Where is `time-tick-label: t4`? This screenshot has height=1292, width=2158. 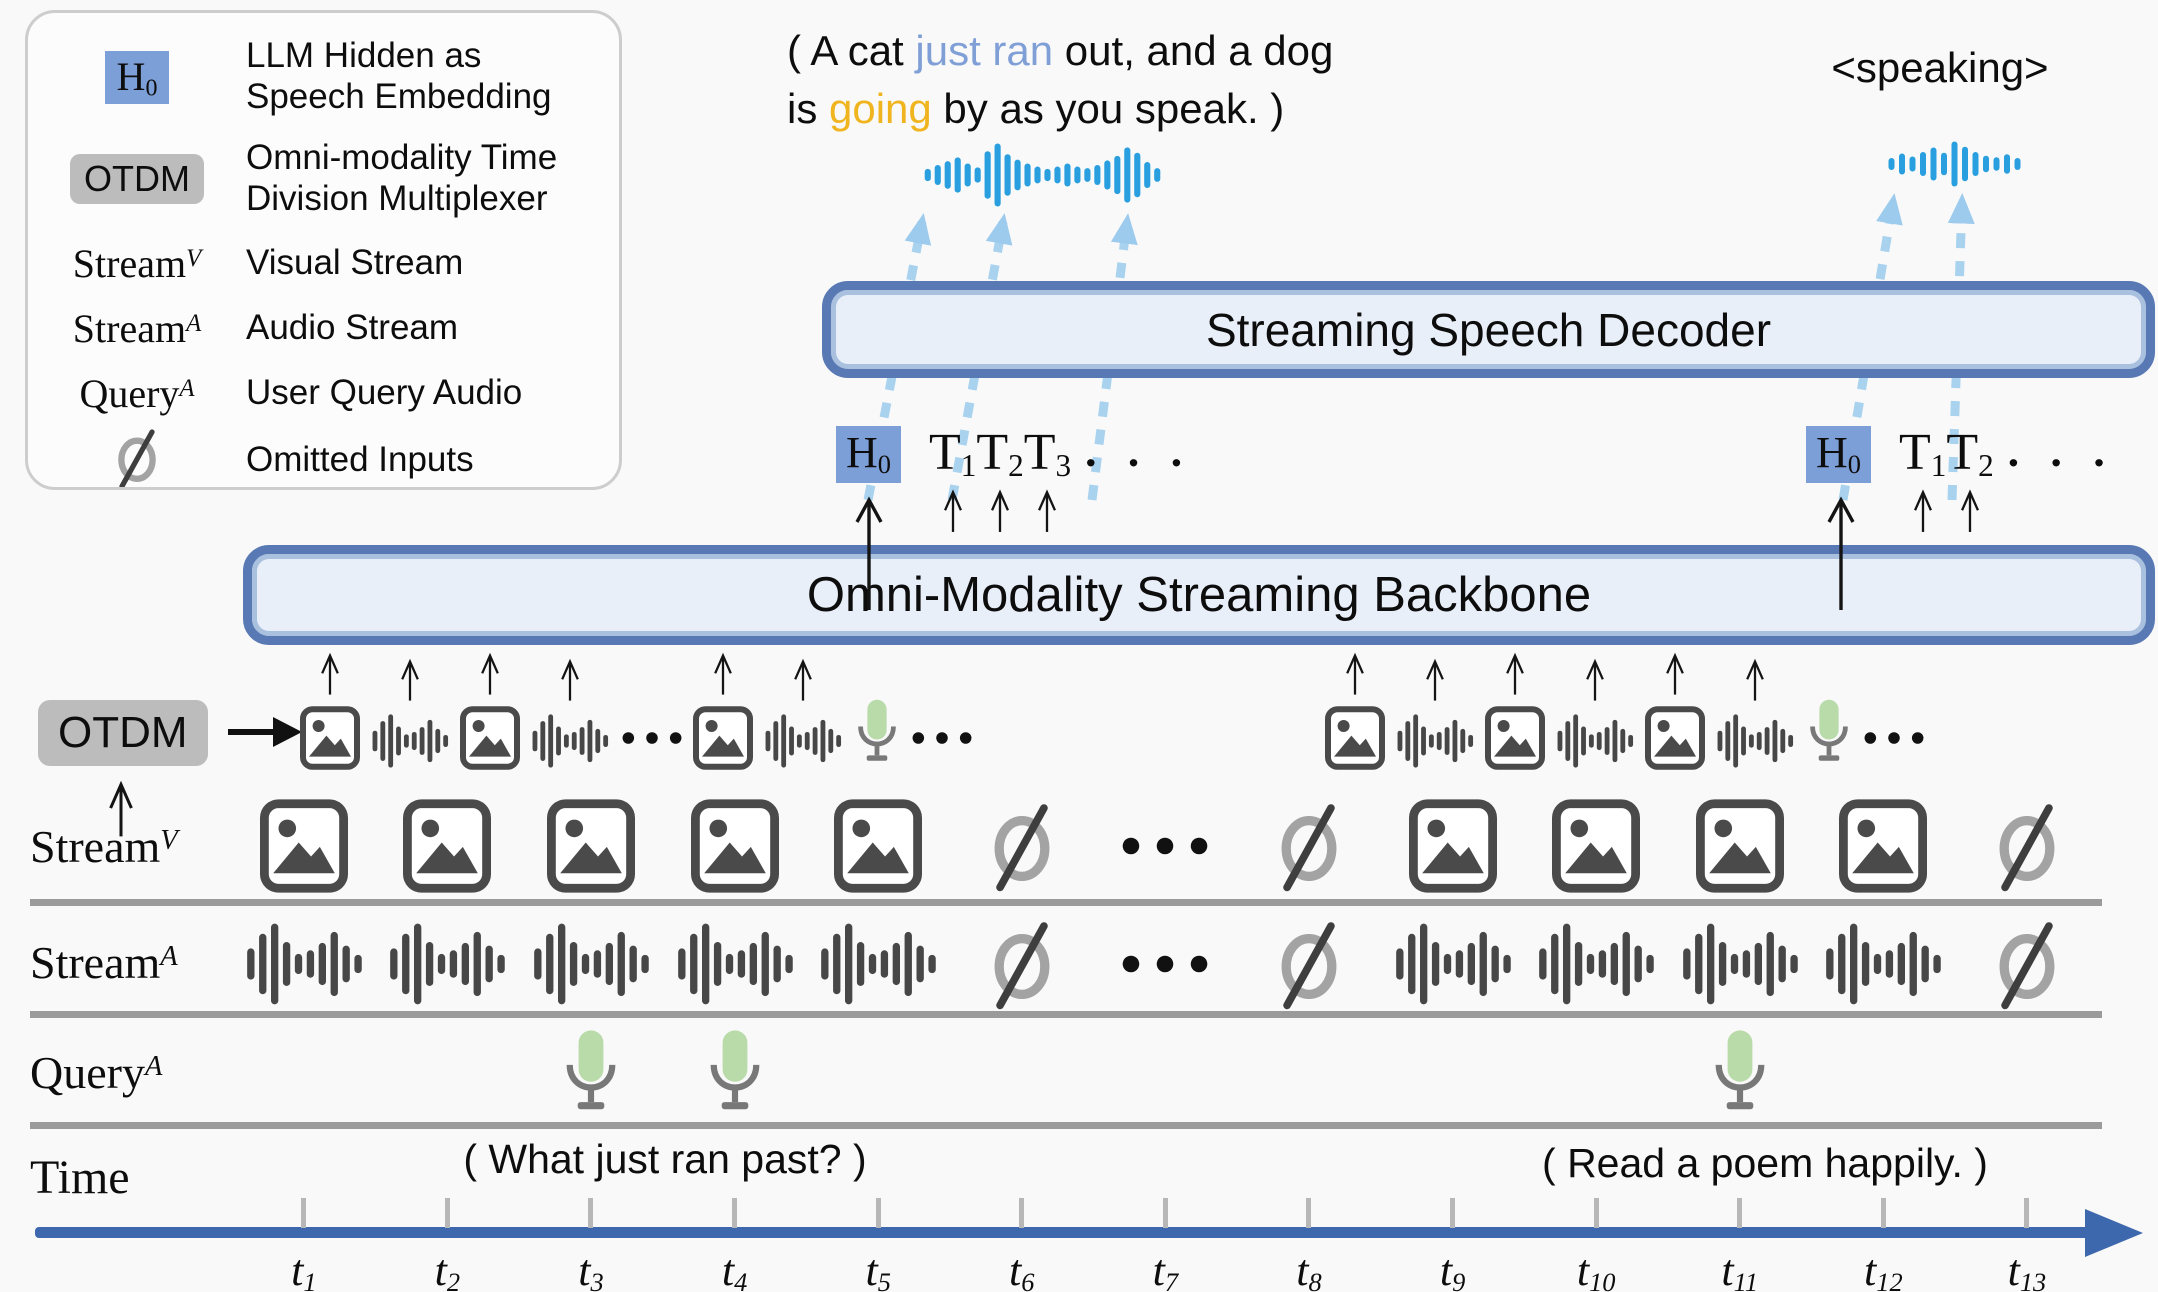
time-tick-label: t4 is located at coordinates (734, 1268).